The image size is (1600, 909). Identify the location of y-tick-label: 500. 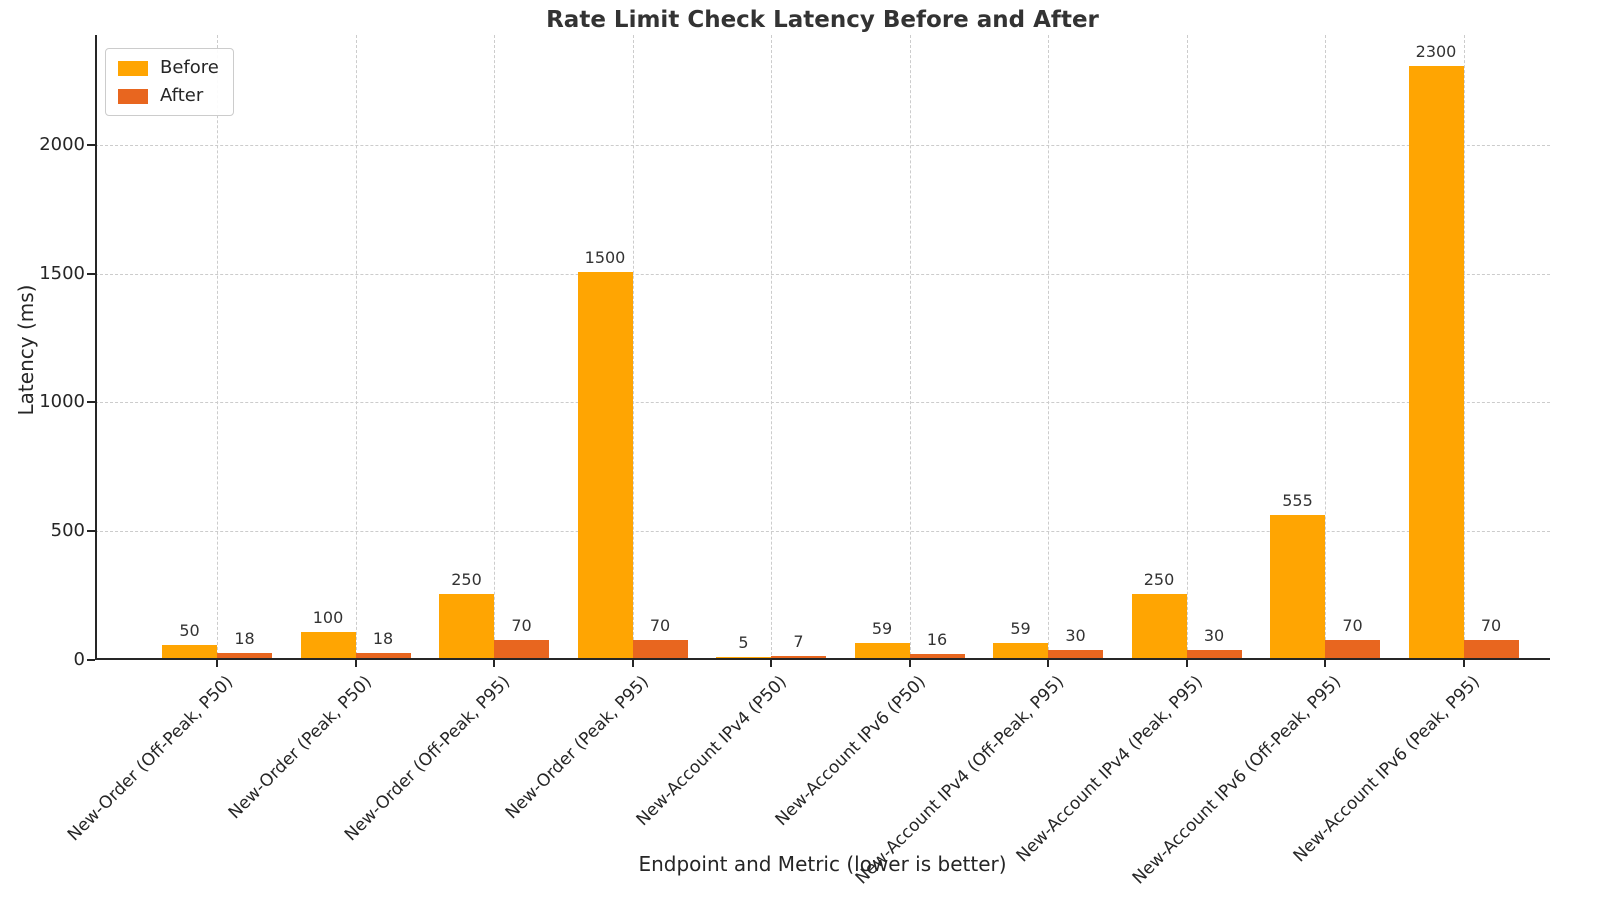
(67, 531).